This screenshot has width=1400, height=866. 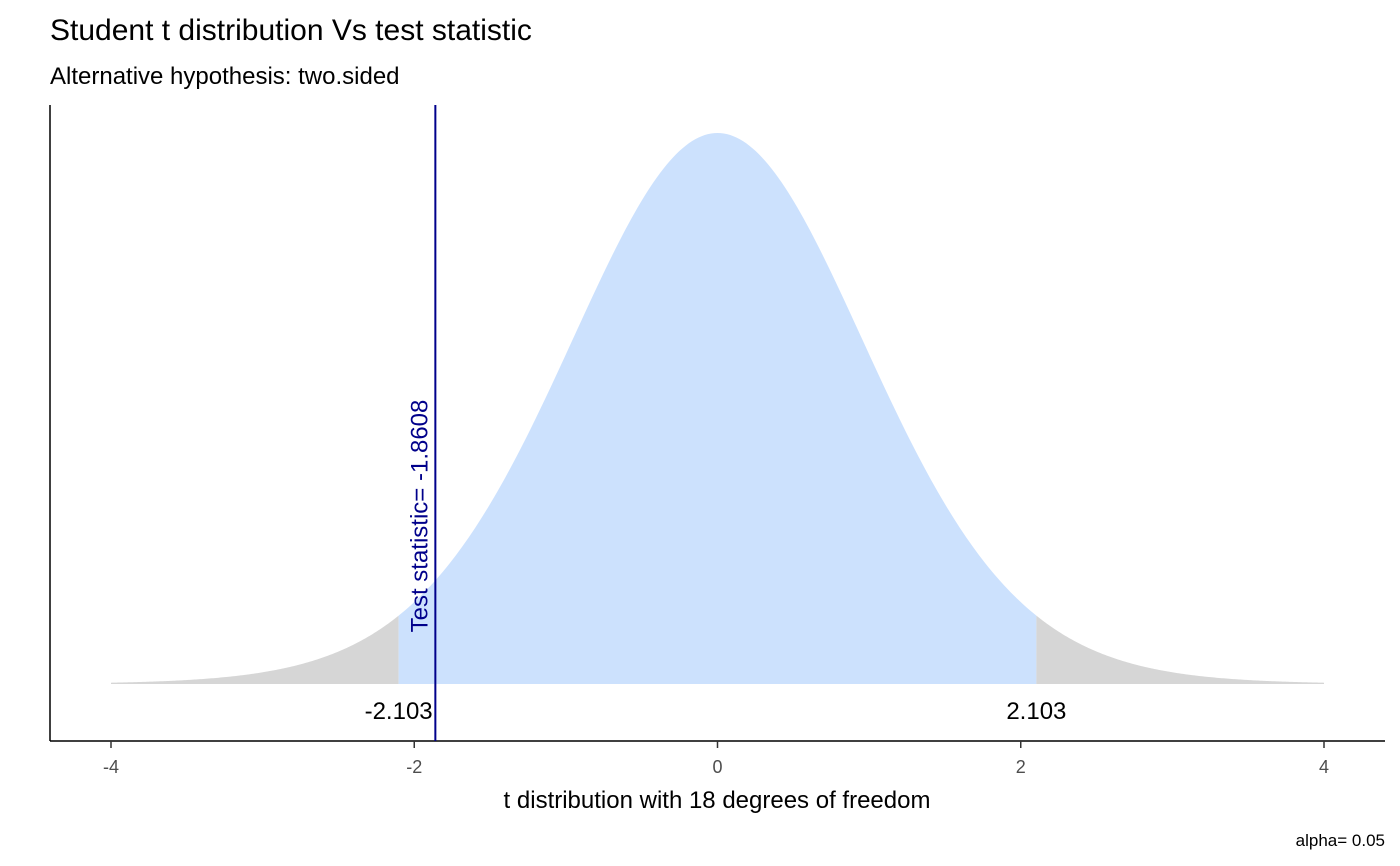 What do you see at coordinates (414, 767) in the screenshot?
I see `x-tick-label: -2` at bounding box center [414, 767].